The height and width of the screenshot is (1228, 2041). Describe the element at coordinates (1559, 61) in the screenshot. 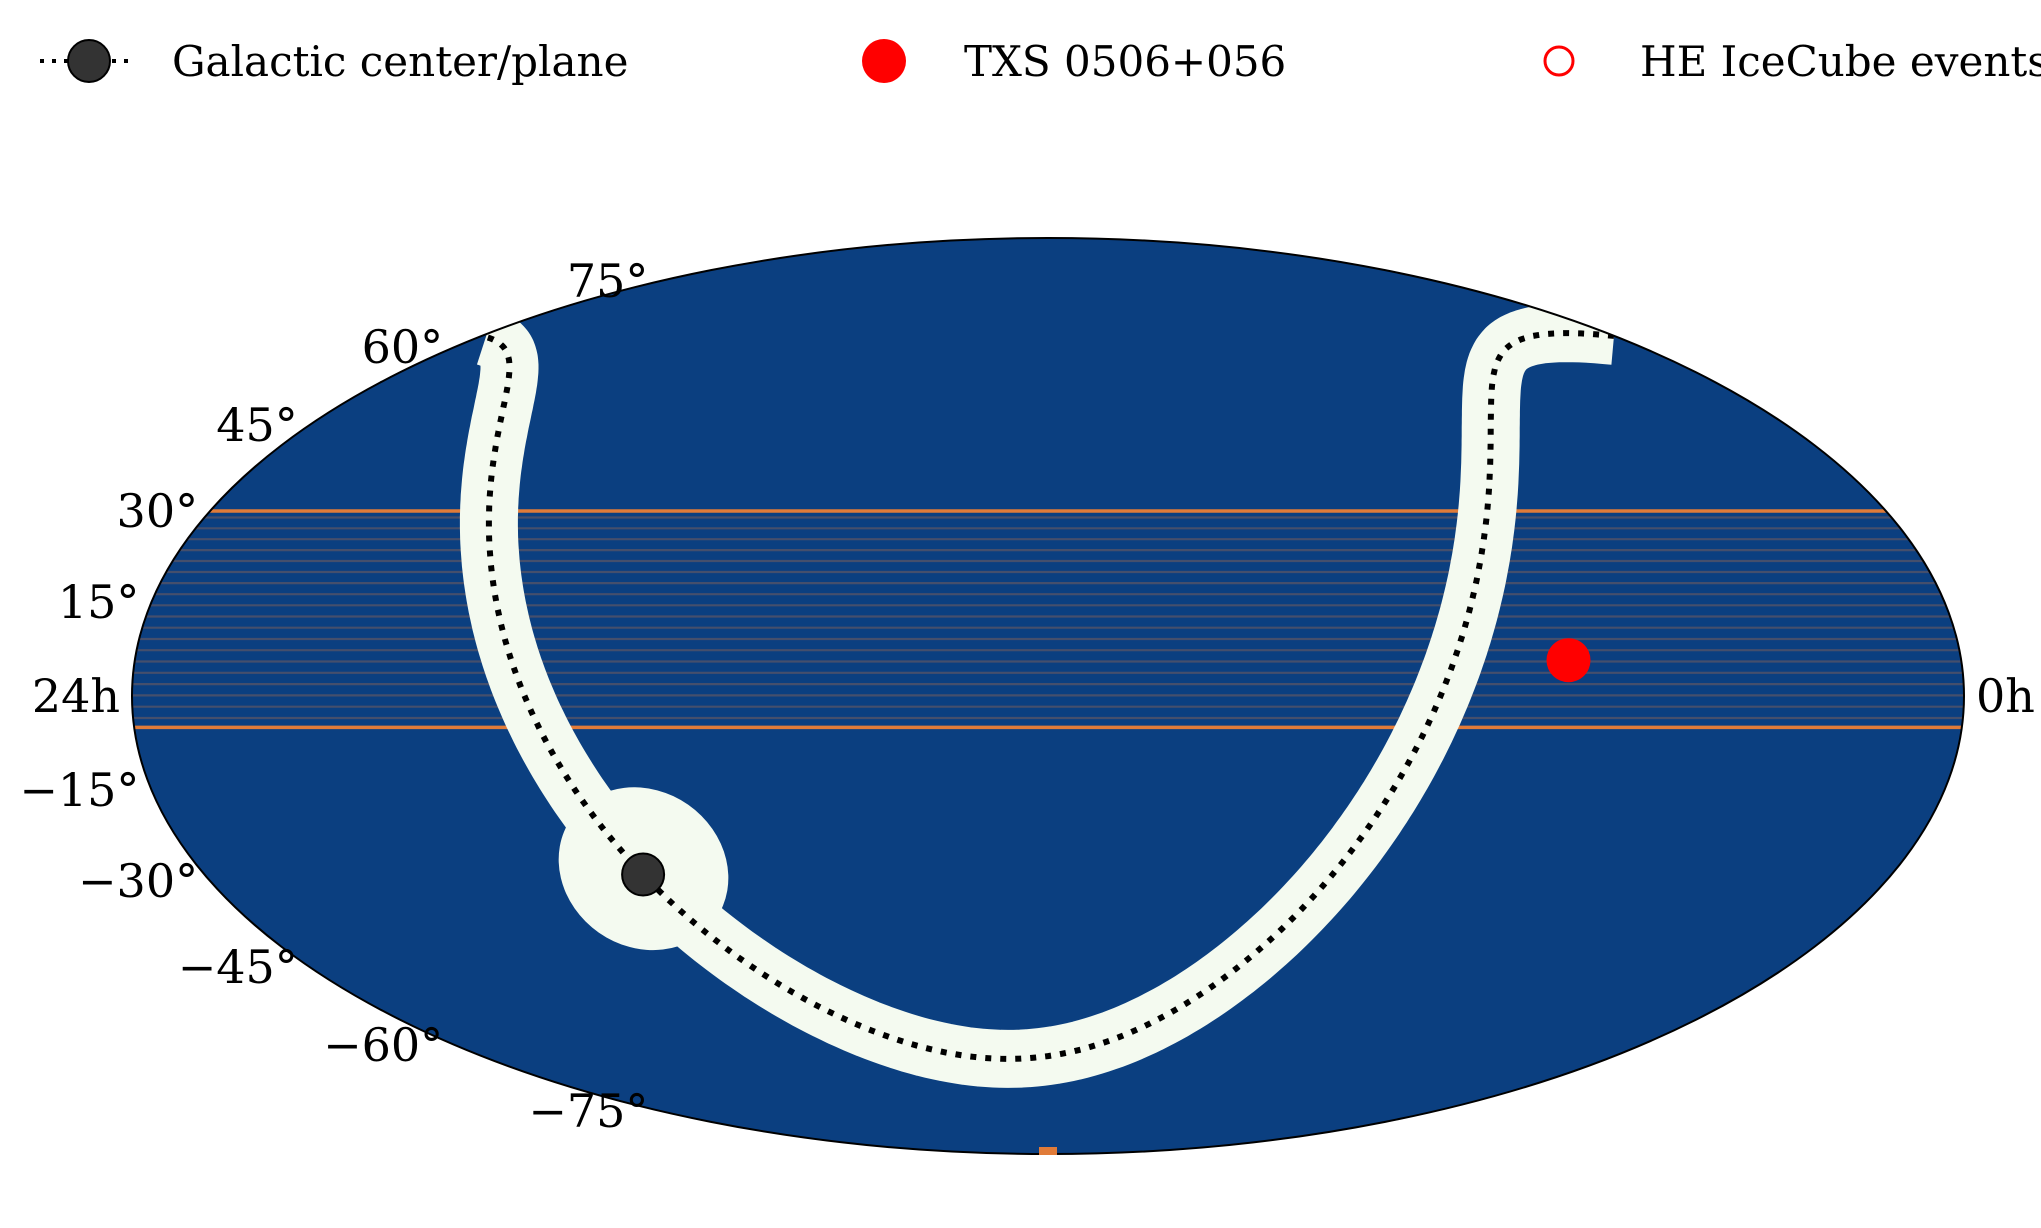

I see `legend-icecube-marker-icon` at that location.